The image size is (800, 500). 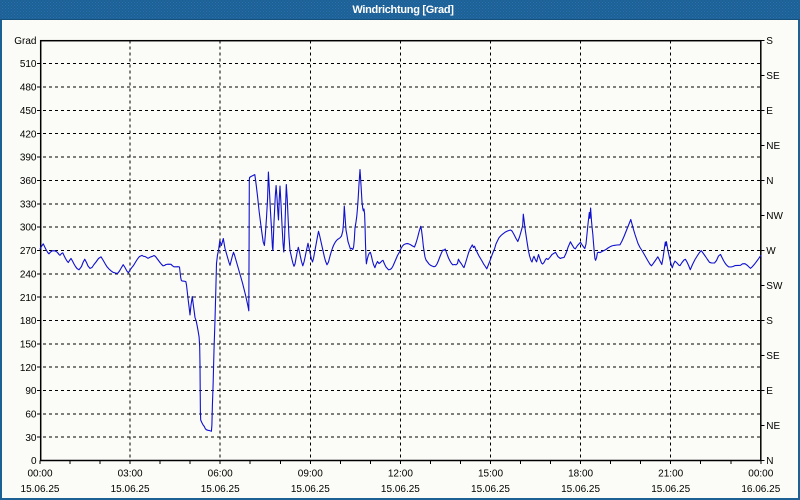 What do you see at coordinates (580, 473) in the screenshot?
I see `svg-text: 18:00` at bounding box center [580, 473].